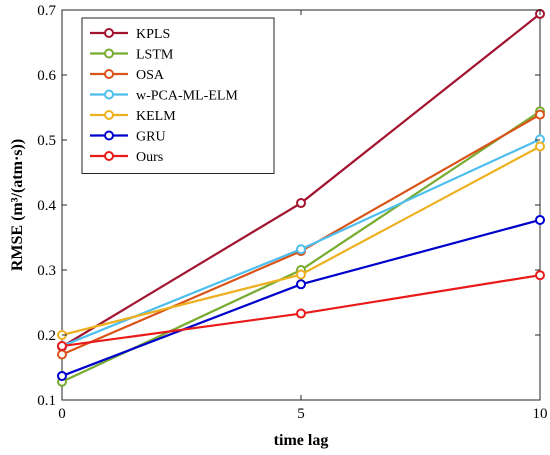 Image resolution: width=550 pixels, height=455 pixels. Describe the element at coordinates (301, 440) in the screenshot. I see `x-axis-title: time lag` at that location.